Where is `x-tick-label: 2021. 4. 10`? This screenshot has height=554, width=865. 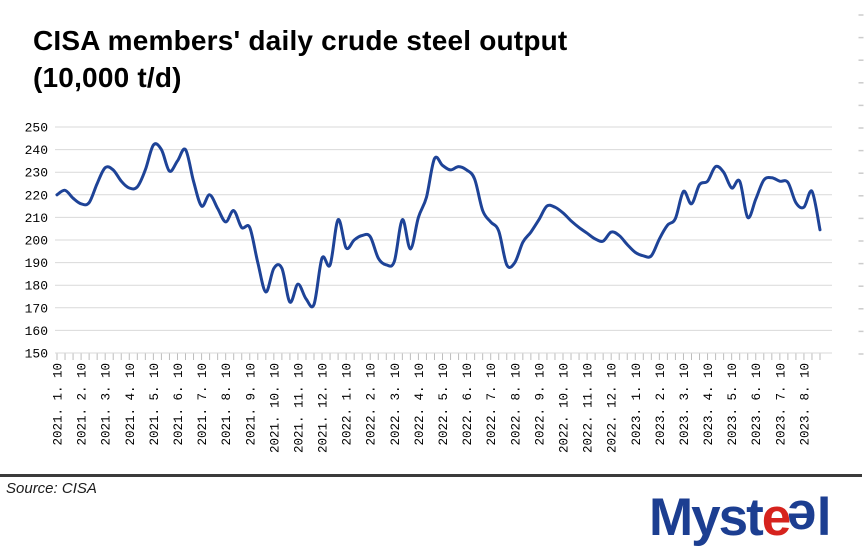
x-tick-label: 2021. 4. 10 is located at coordinates (131, 404).